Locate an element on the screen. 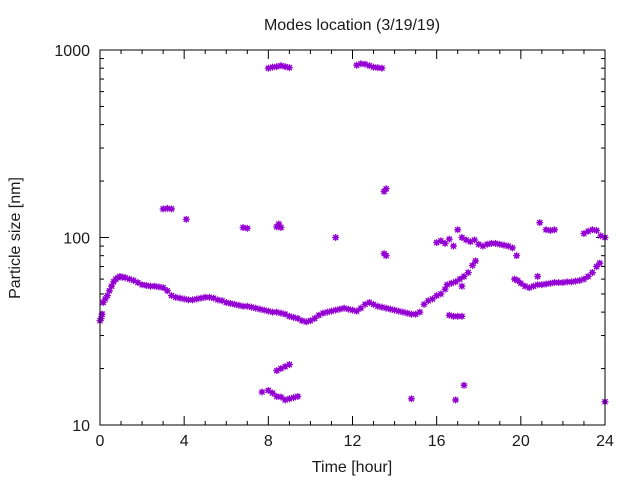 This screenshot has width=640, height=480. x-tick-label: 12 is located at coordinates (353, 441).